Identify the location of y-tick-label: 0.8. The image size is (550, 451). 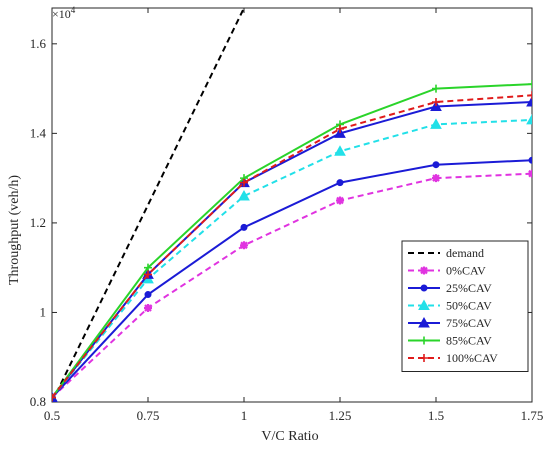
(38, 401).